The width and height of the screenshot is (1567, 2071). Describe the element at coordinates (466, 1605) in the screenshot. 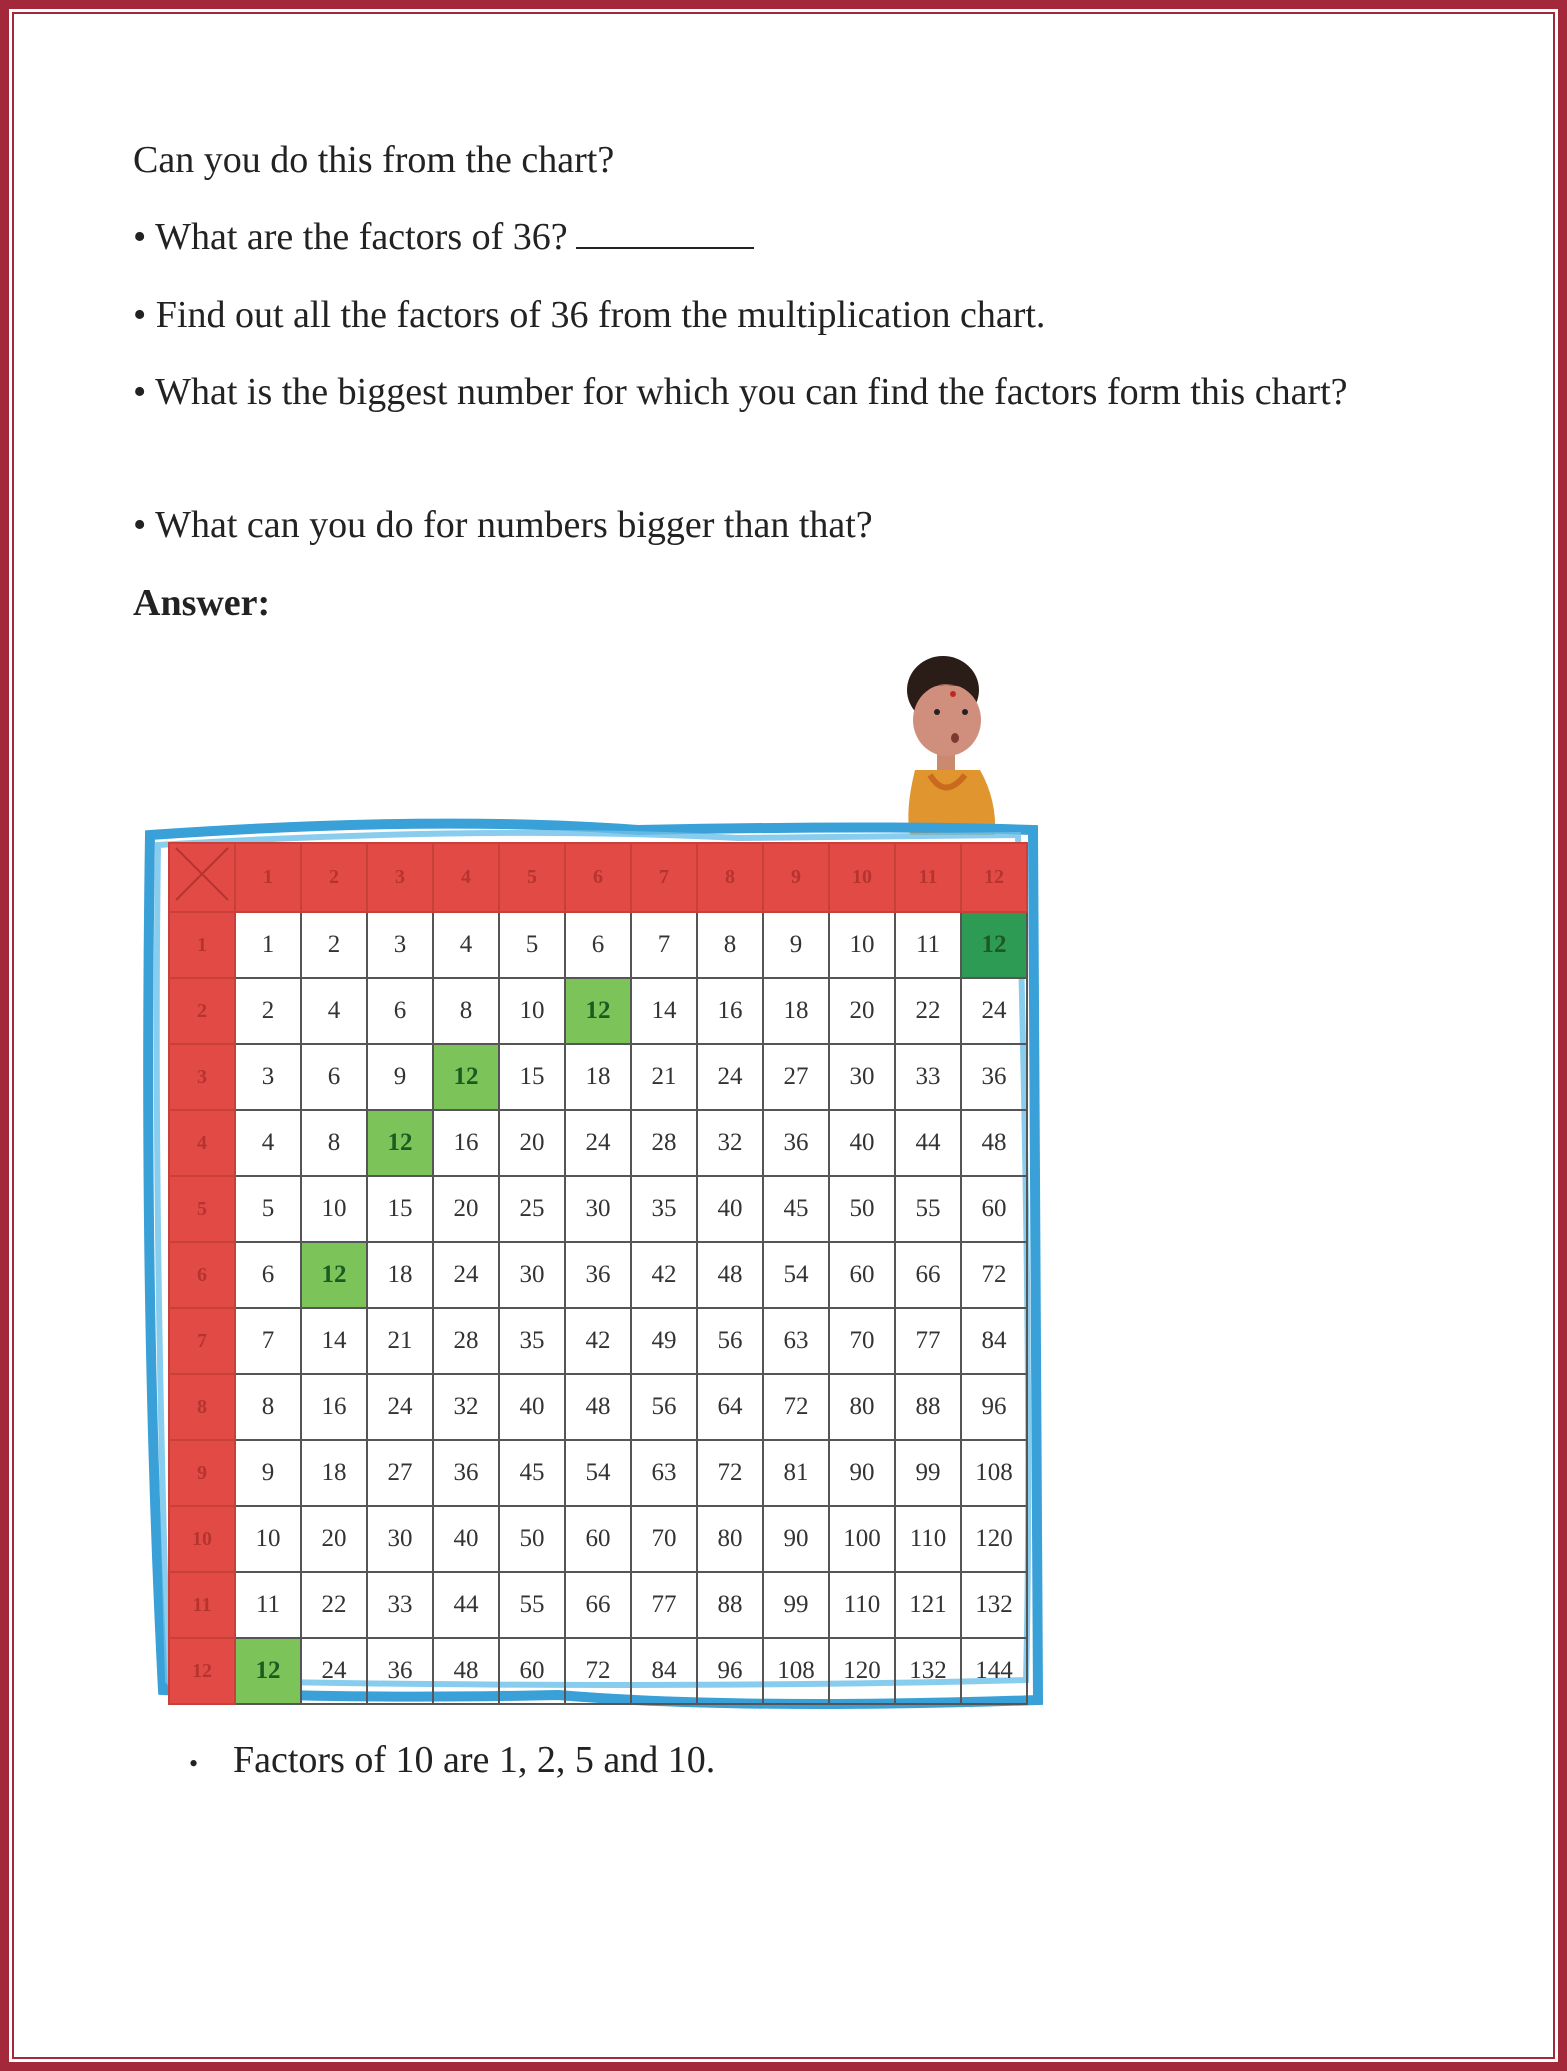

I see `table-cell: 44` at that location.